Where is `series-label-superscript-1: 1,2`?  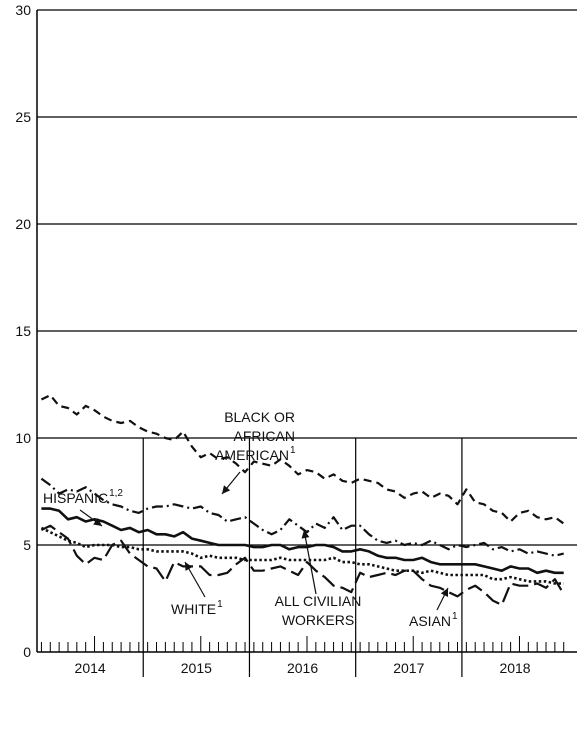 series-label-superscript-1: 1,2 is located at coordinates (116, 493).